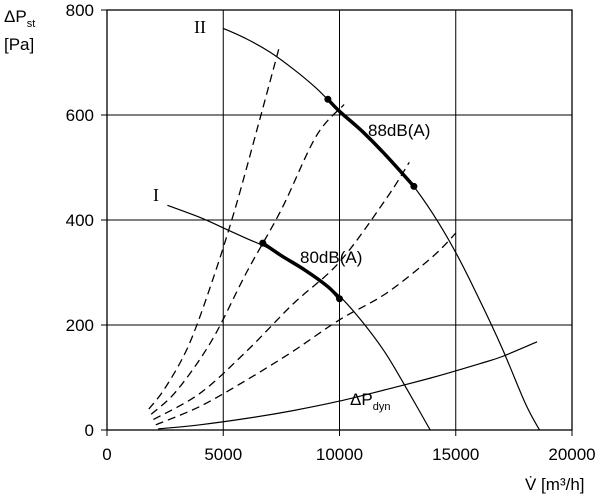  I want to click on series-80db-a, so click(301, 270).